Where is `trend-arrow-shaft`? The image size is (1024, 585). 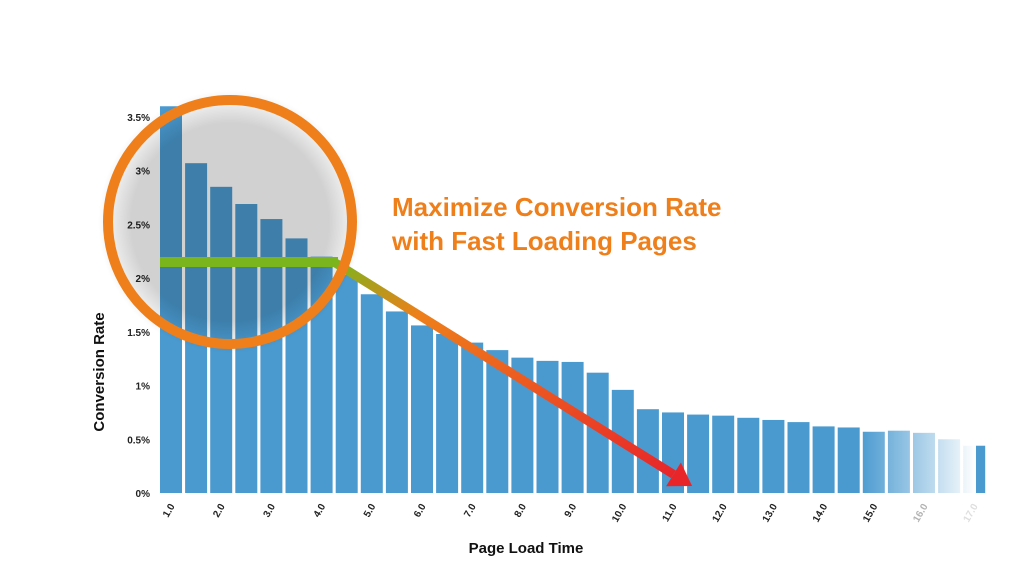
trend-arrow-shaft is located at coordinates (503, 368).